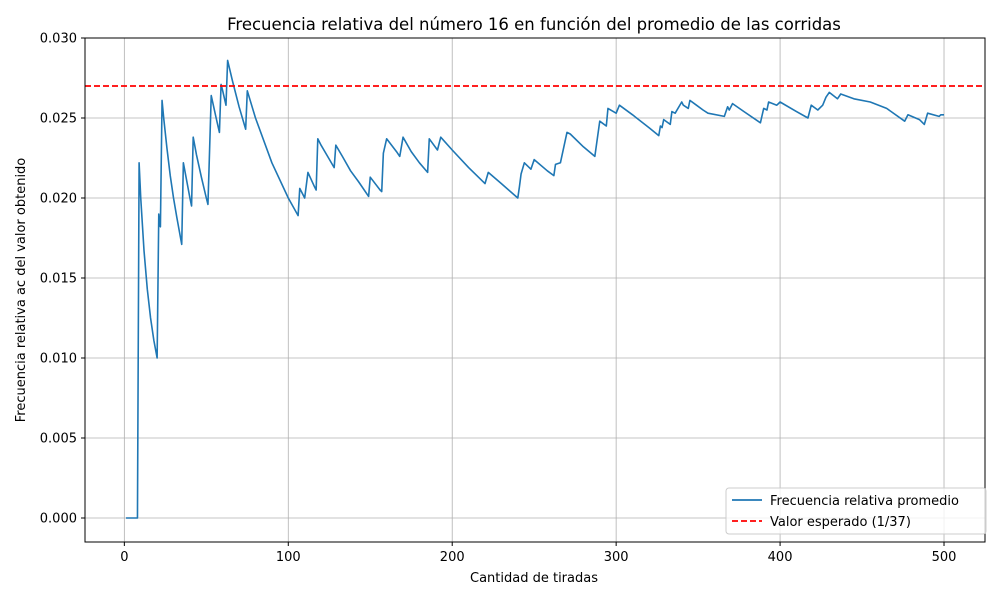 This screenshot has height=600, width=1000. What do you see at coordinates (538, 553) in the screenshot?
I see `x-ticks: 0 100 200 300 400 500` at bounding box center [538, 553].